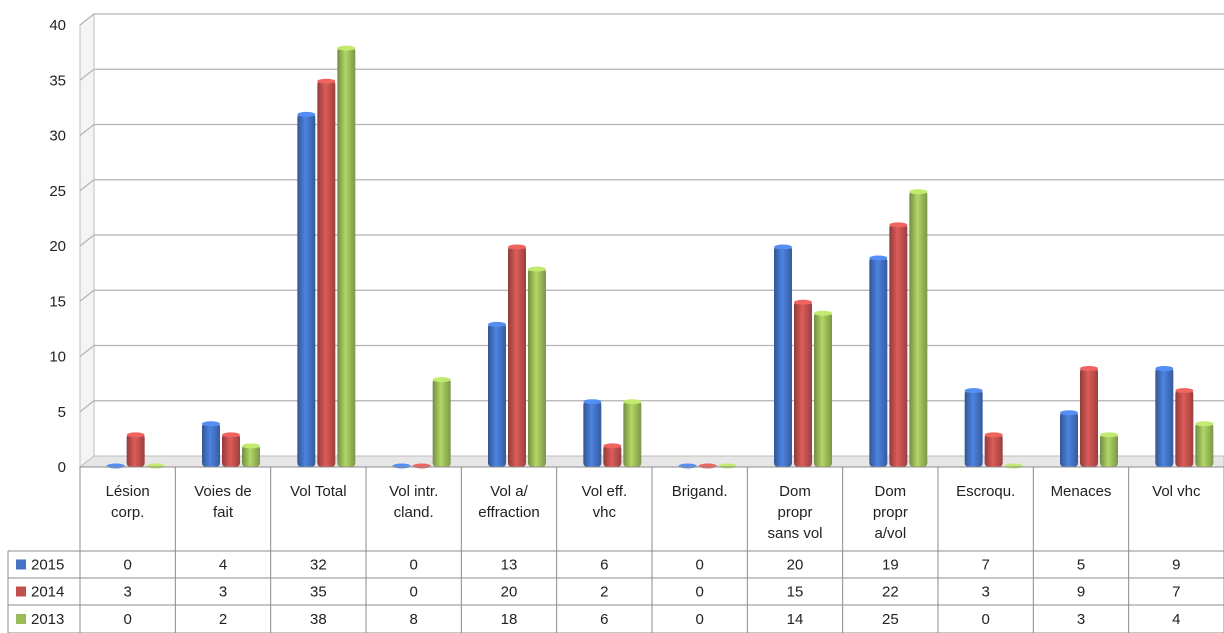 The width and height of the screenshot is (1224, 633). What do you see at coordinates (605, 491) in the screenshot?
I see `category-label: Vol eff.` at bounding box center [605, 491].